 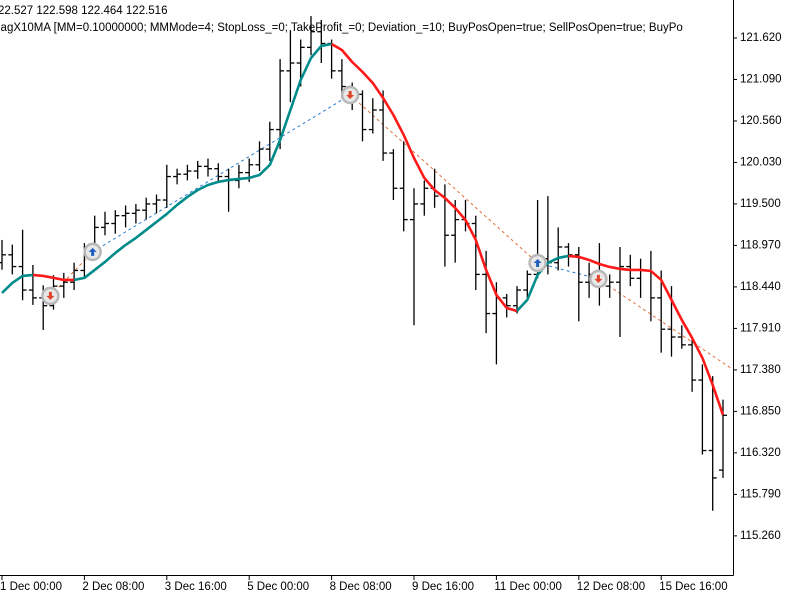 I want to click on y-tick-label: 116.320, so click(x=760, y=453).